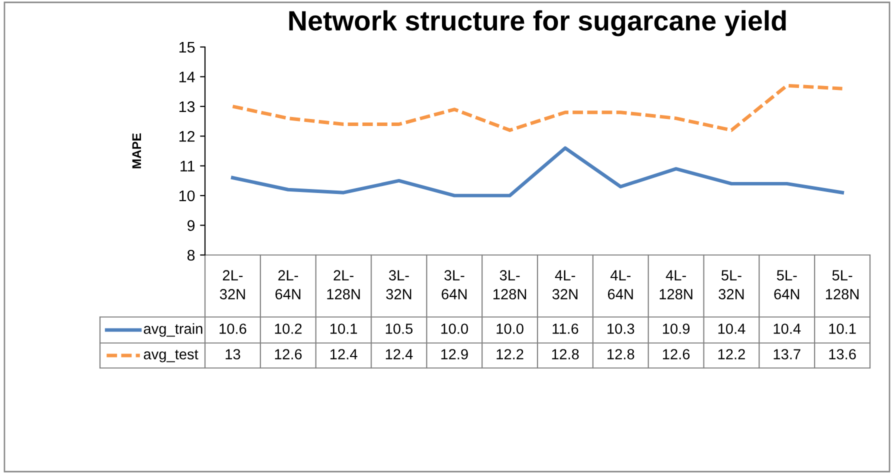 The height and width of the screenshot is (474, 894). What do you see at coordinates (565, 329) in the screenshot?
I see `data-label: 11.6` at bounding box center [565, 329].